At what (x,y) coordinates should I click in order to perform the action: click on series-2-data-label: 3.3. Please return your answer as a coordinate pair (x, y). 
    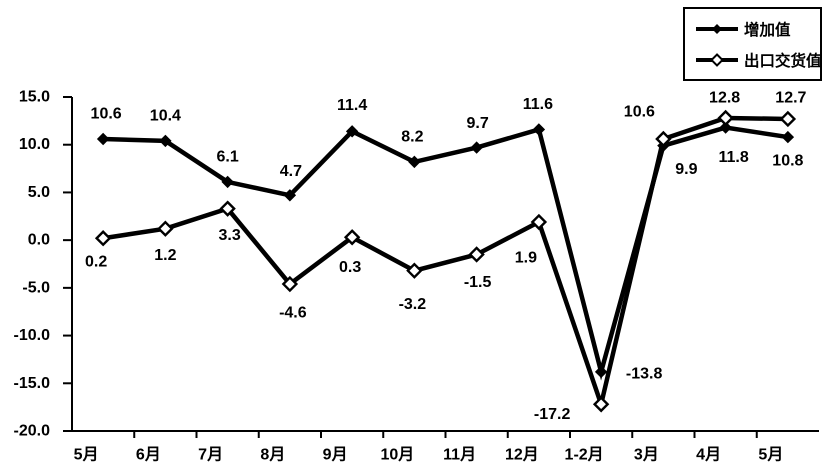
    Looking at the image, I should click on (230, 235).